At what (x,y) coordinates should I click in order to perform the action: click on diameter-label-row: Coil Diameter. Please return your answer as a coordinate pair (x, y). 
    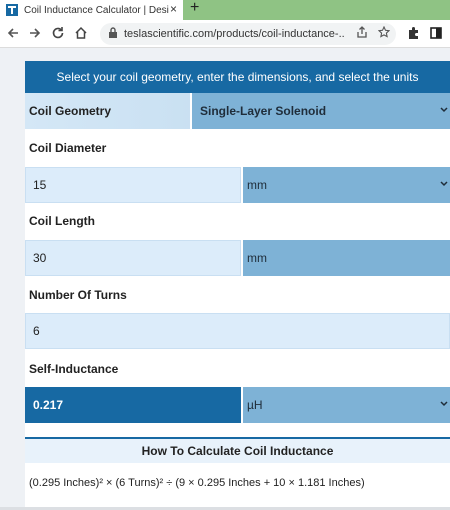
    Looking at the image, I should click on (237, 148).